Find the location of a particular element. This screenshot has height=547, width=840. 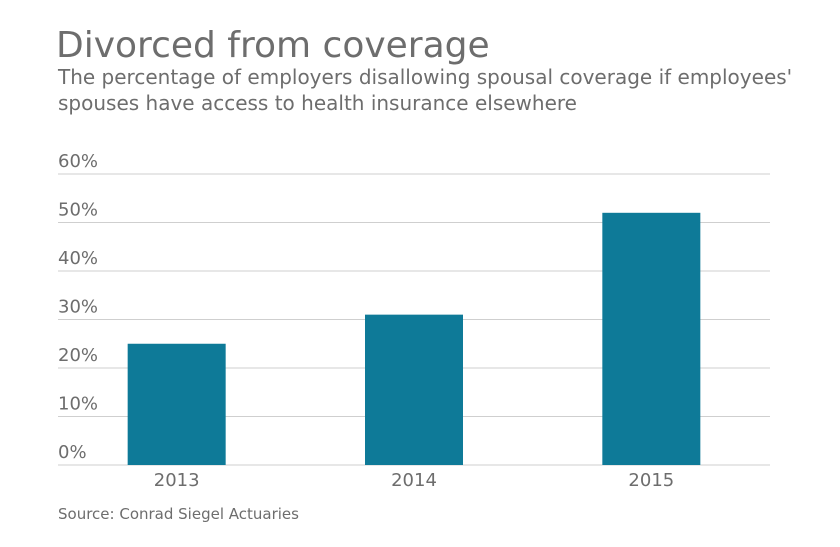

y-tick-label: 0% is located at coordinates (72, 452).